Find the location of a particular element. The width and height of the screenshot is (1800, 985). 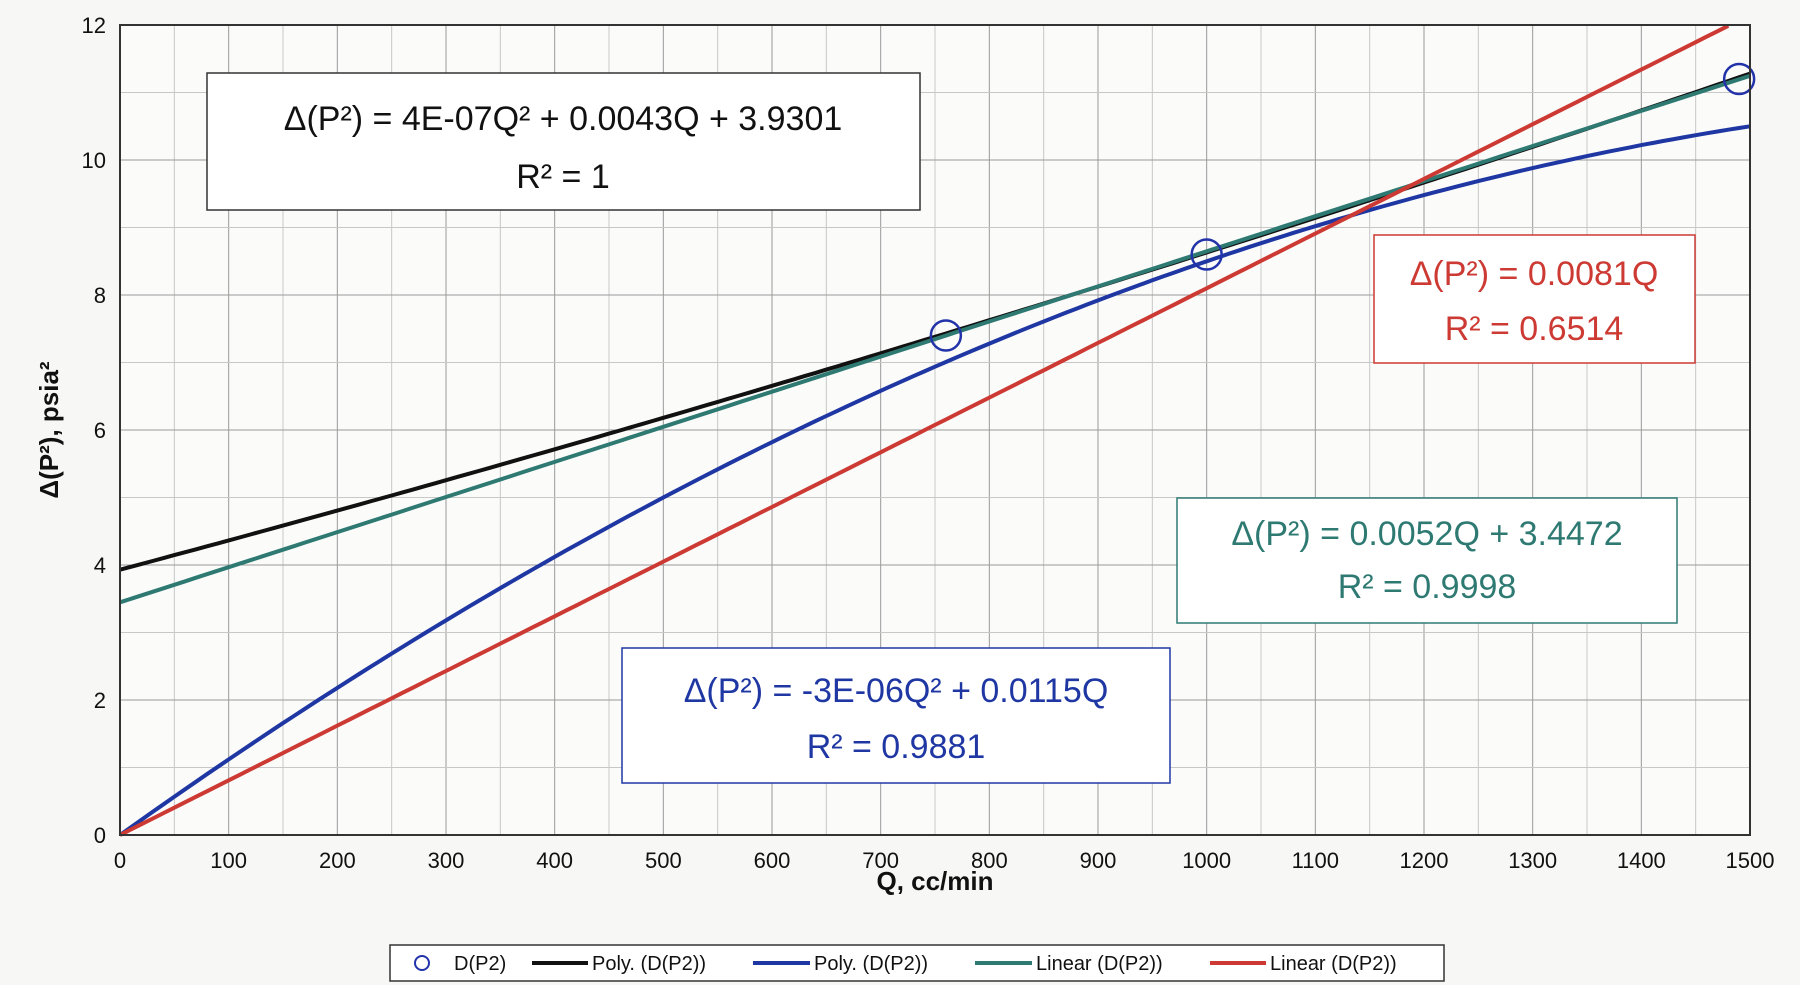

x-tick-label: 600 is located at coordinates (772, 860).